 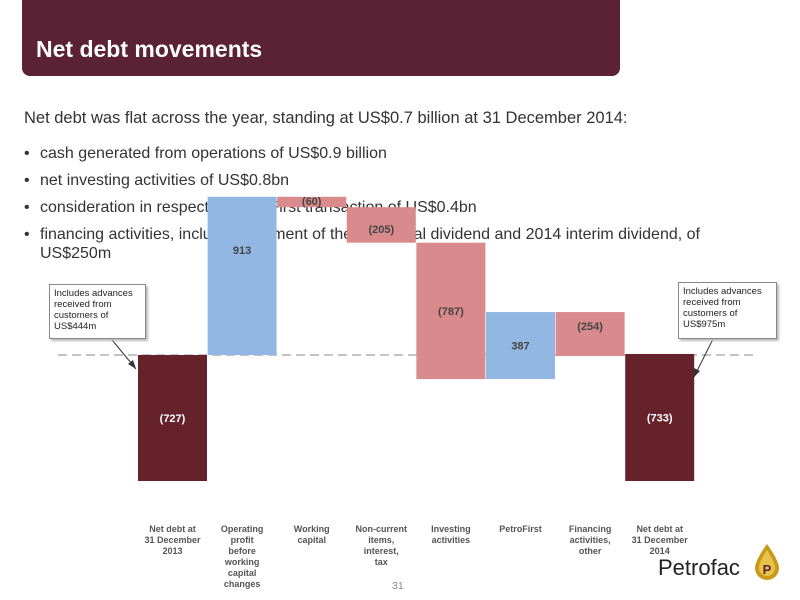 I want to click on category-label-6: PetroFirst, so click(x=520, y=529).